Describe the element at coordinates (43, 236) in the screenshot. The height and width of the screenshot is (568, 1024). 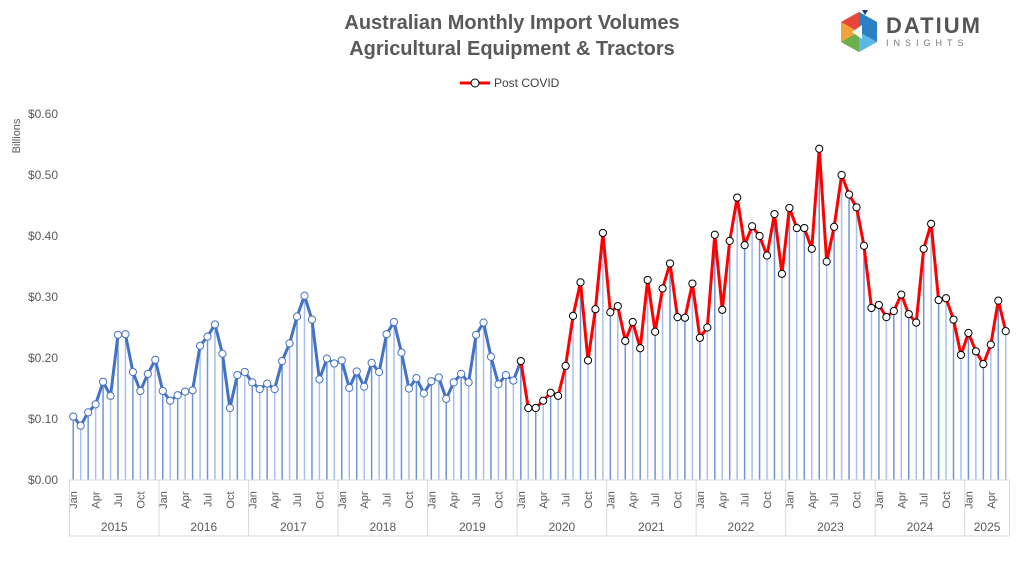
I see `y-tick-label: $0.40` at that location.